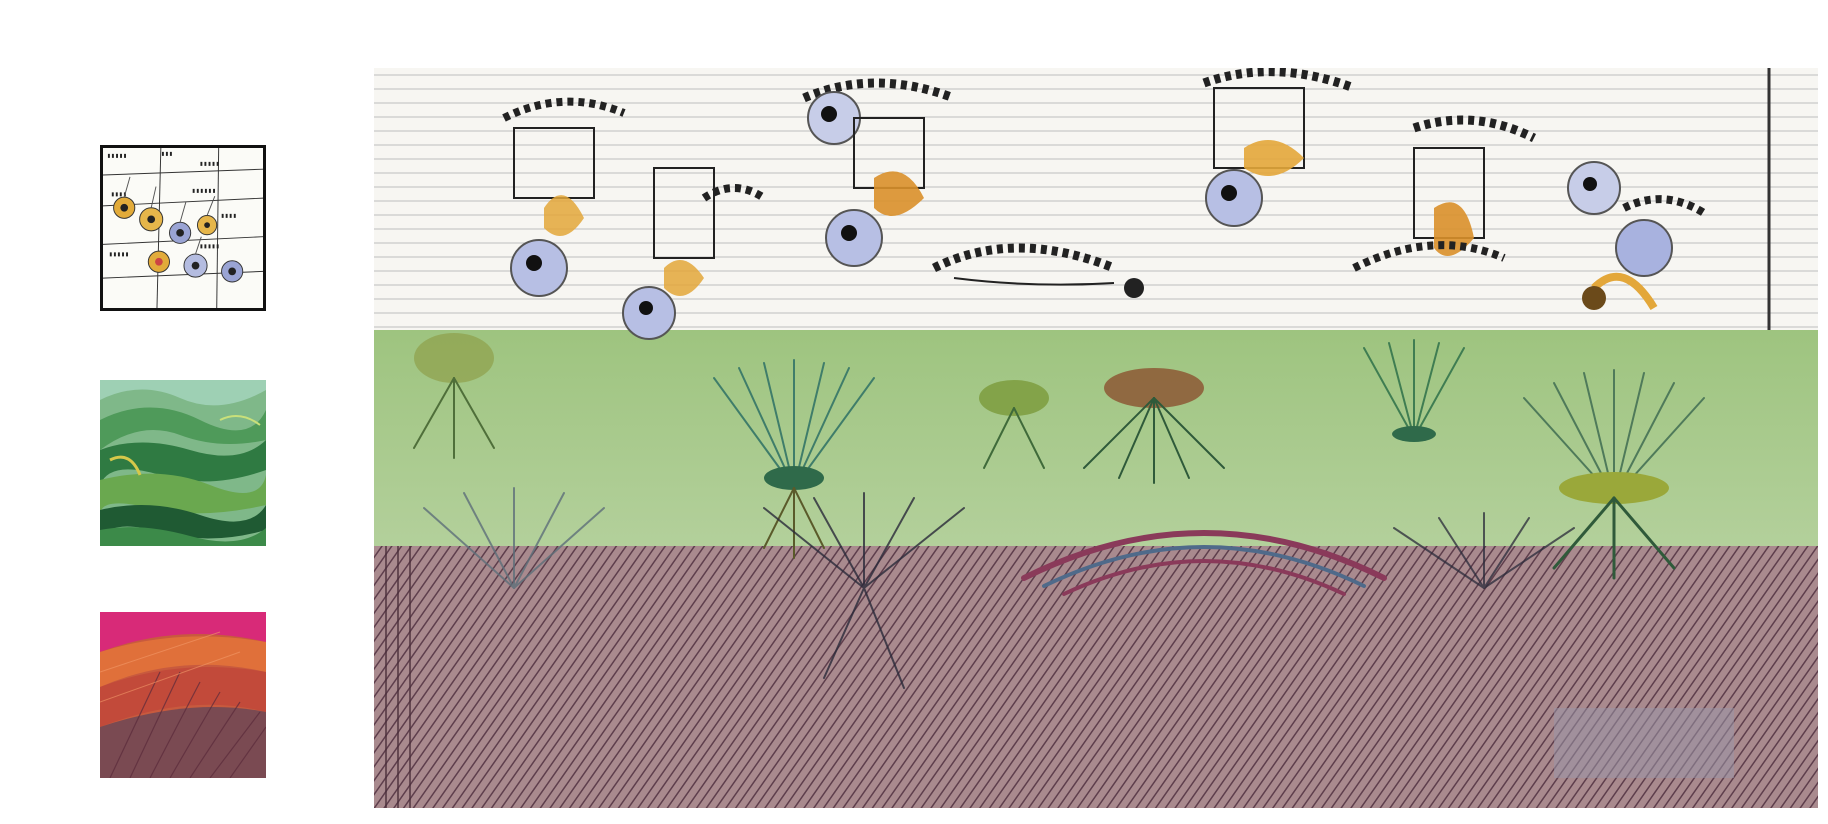 The image size is (1828, 824). I want to click on green-layers-style-thumbnail, so click(183, 463).